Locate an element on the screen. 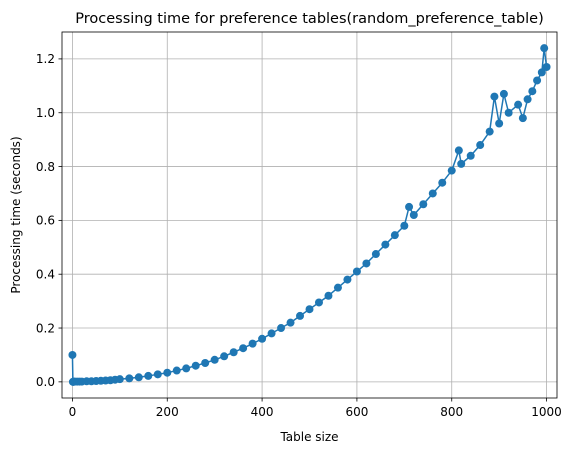  y-tick-label: 0.4 is located at coordinates (45, 275).